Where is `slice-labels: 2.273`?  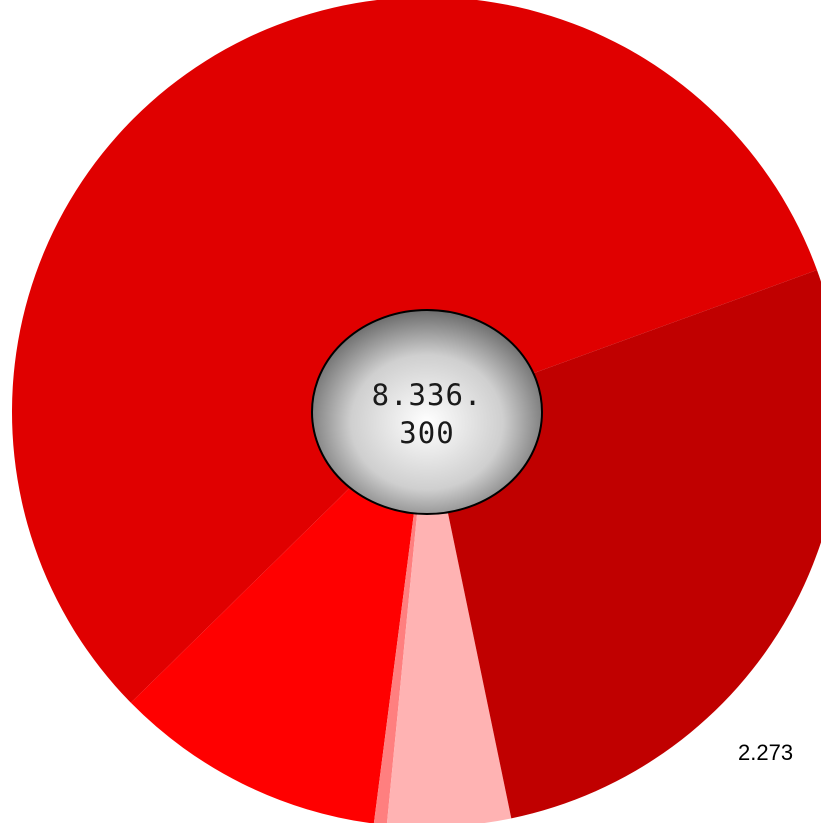 slice-labels: 2.273 is located at coordinates (765, 752).